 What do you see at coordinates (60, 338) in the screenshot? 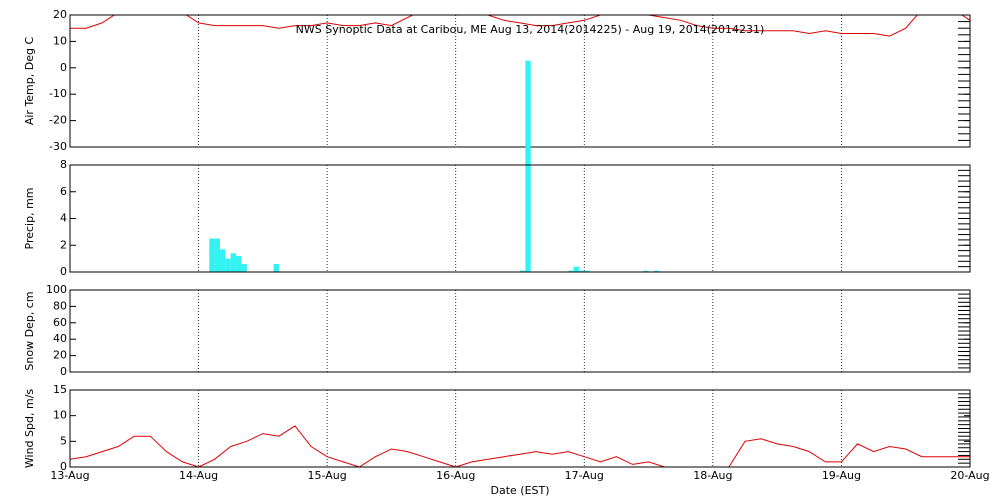
I see `y-tick-label: 40` at bounding box center [60, 338].